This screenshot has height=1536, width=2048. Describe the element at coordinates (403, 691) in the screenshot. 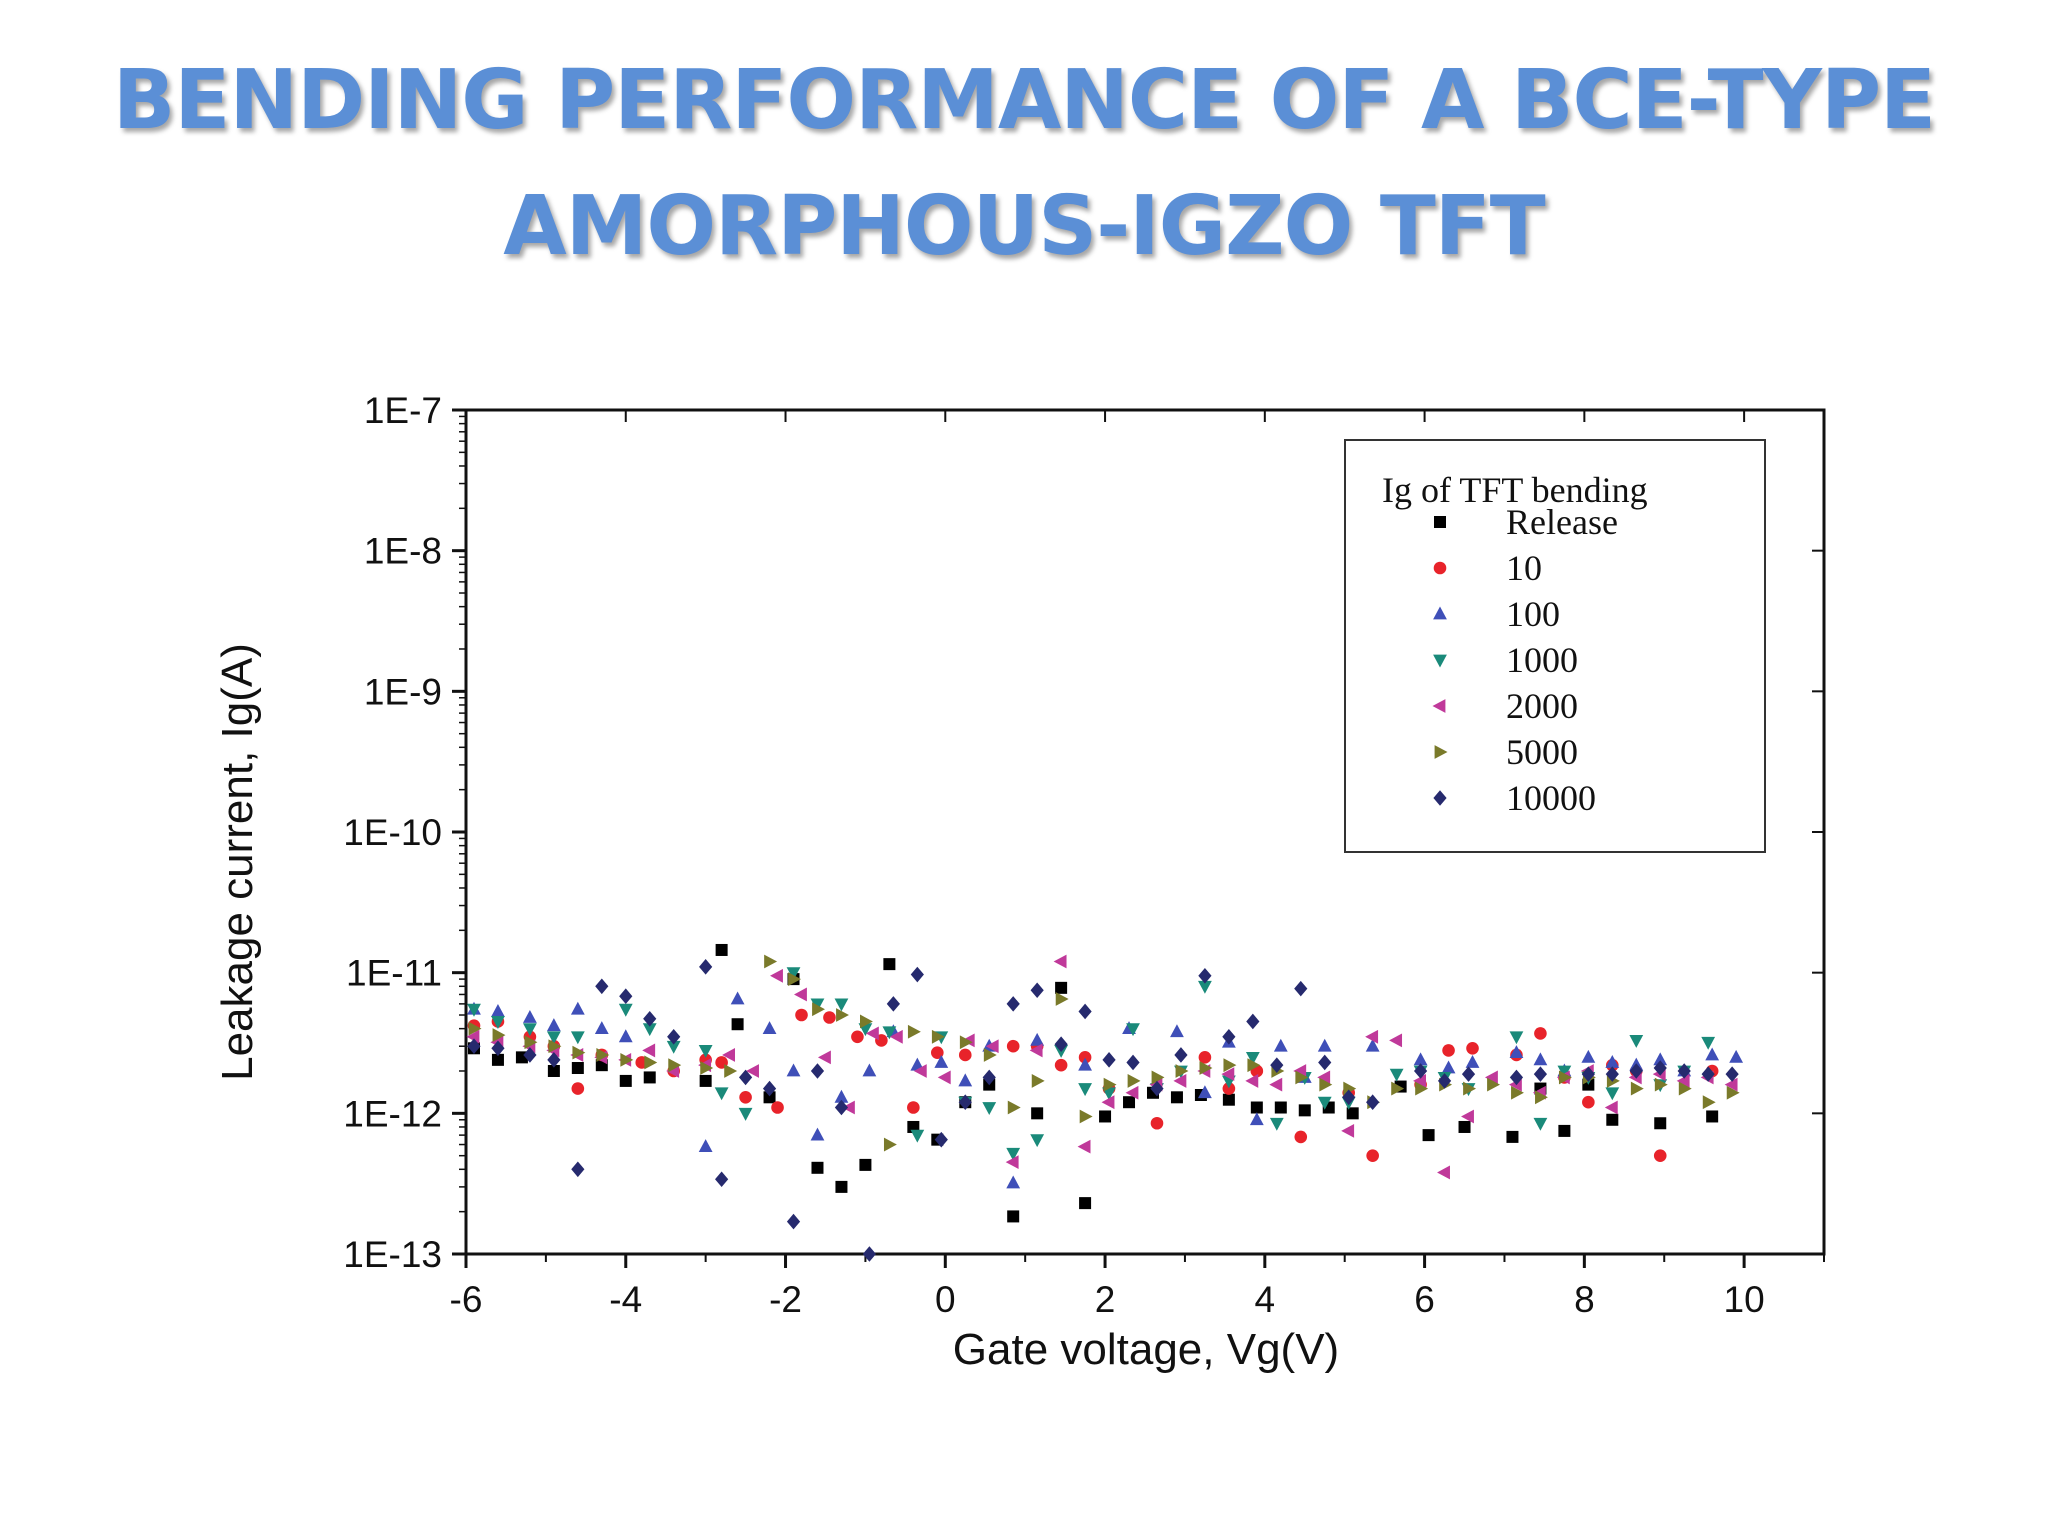

I see `y-tick-label: 1E-9` at that location.